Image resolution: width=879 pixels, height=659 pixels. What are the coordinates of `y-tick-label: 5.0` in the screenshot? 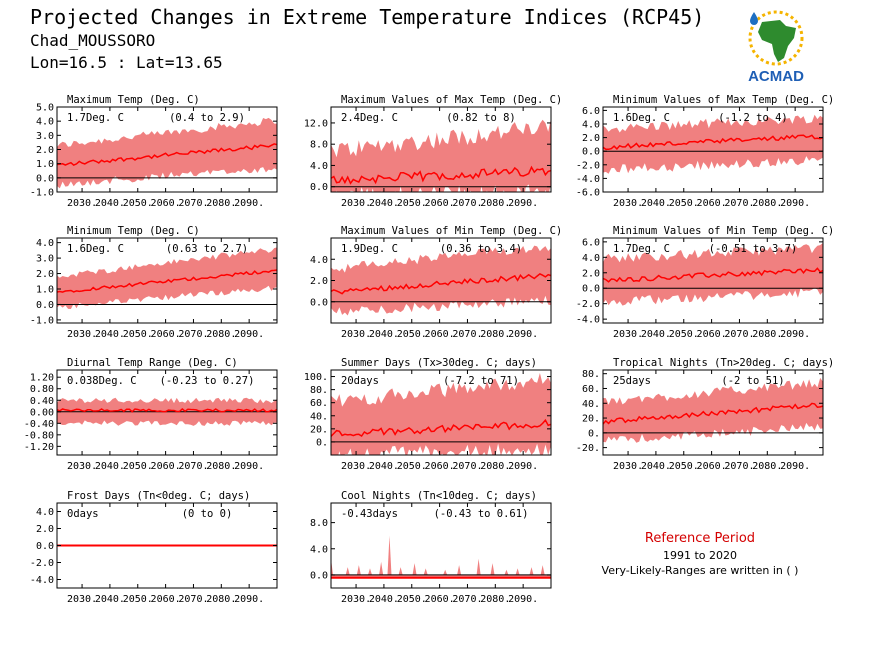 It's located at (45, 108).